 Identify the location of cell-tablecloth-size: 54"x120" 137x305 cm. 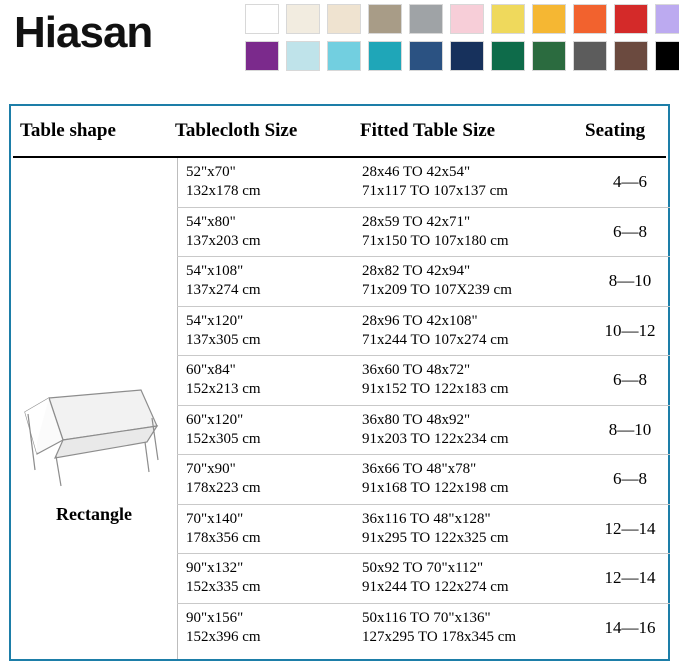
(269, 331).